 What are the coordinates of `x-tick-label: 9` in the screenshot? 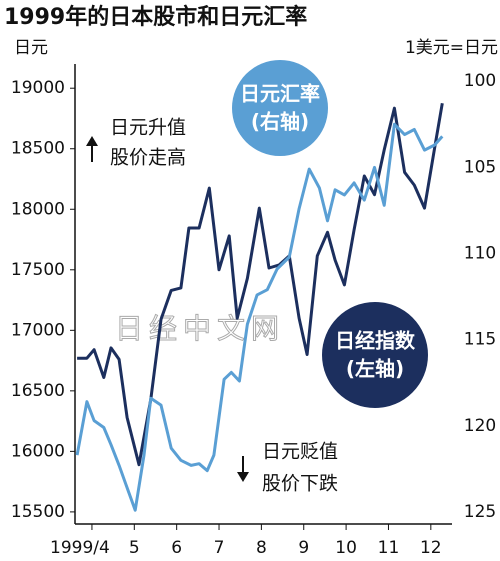 It's located at (303, 548).